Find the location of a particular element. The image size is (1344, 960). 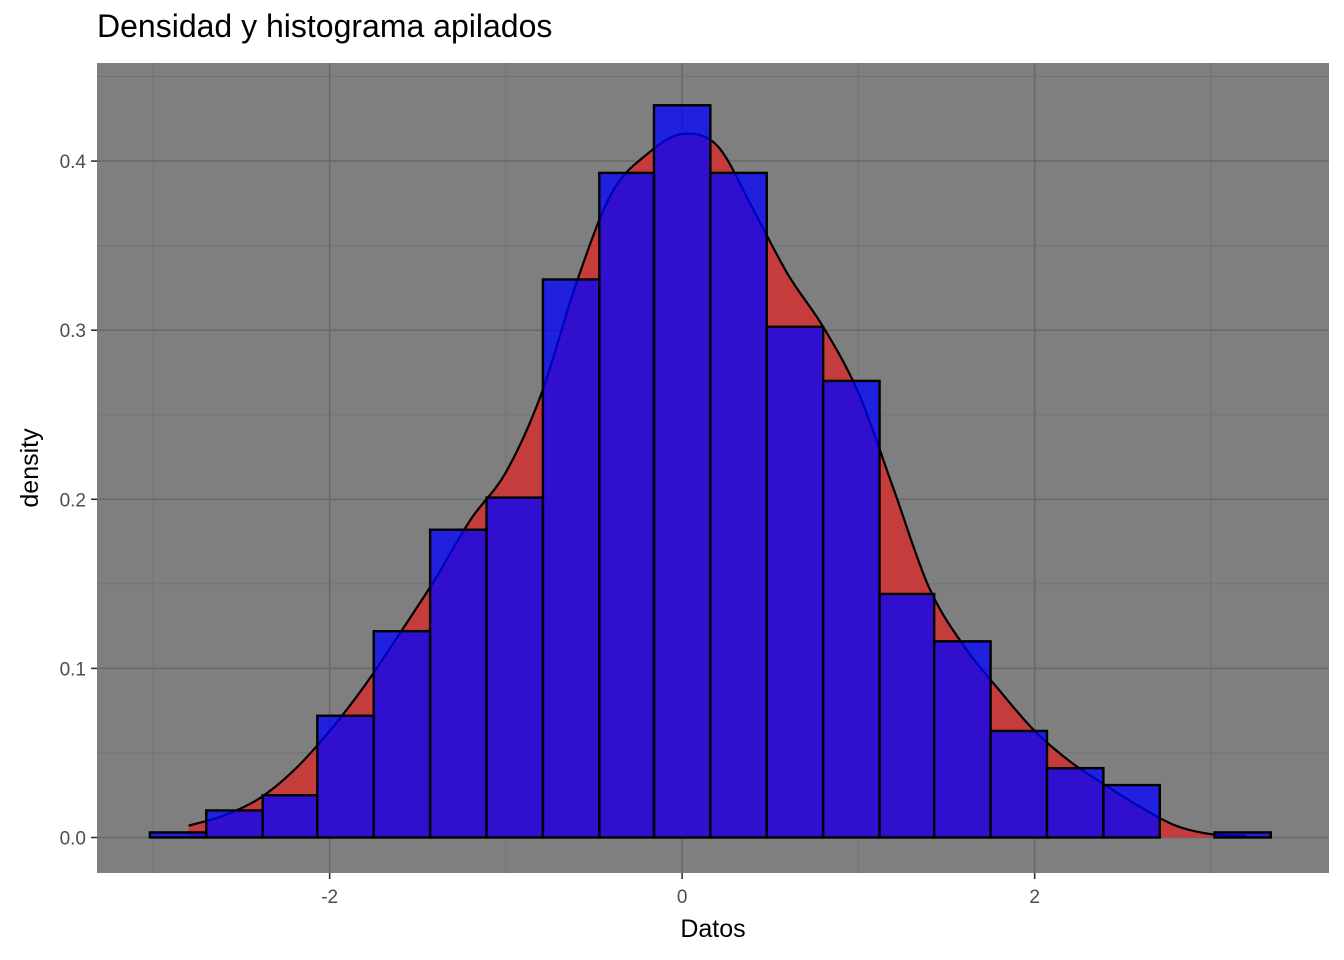

x-tick-label: 2 is located at coordinates (1034, 897).